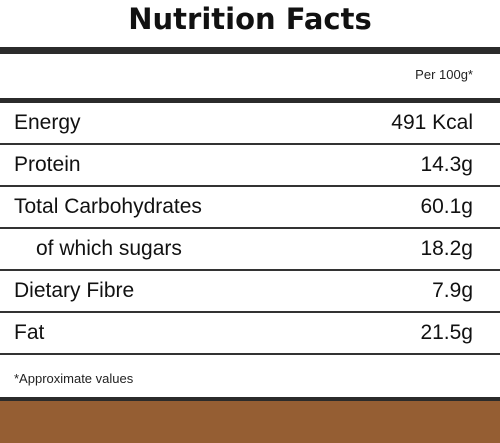 Image resolution: width=500 pixels, height=443 pixels. Describe the element at coordinates (446, 206) in the screenshot. I see `nutrient-value: 60.1g` at that location.